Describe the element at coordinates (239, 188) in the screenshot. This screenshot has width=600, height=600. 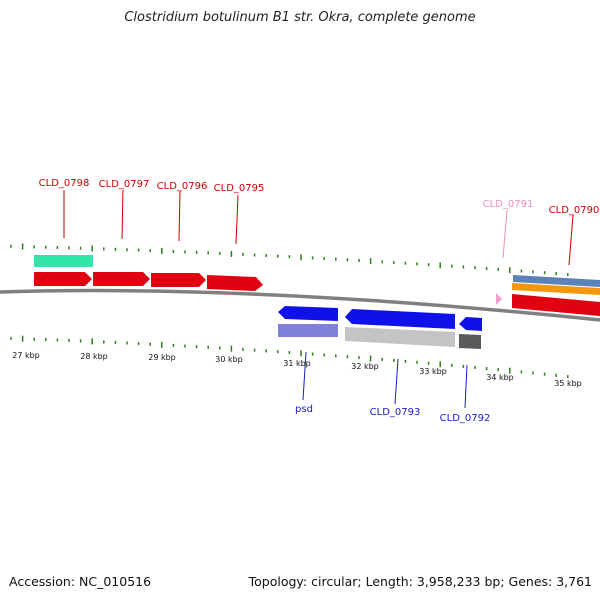
I see `gene-label-cld-0795: CLD_0795` at that location.